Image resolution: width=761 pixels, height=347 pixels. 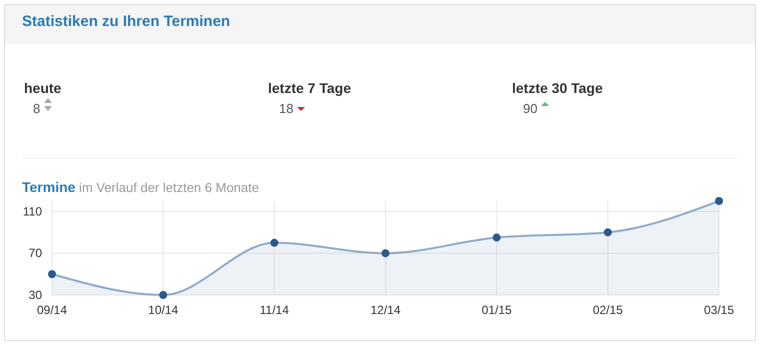 What do you see at coordinates (49, 187) in the screenshot?
I see `chart-title: Termine` at bounding box center [49, 187].